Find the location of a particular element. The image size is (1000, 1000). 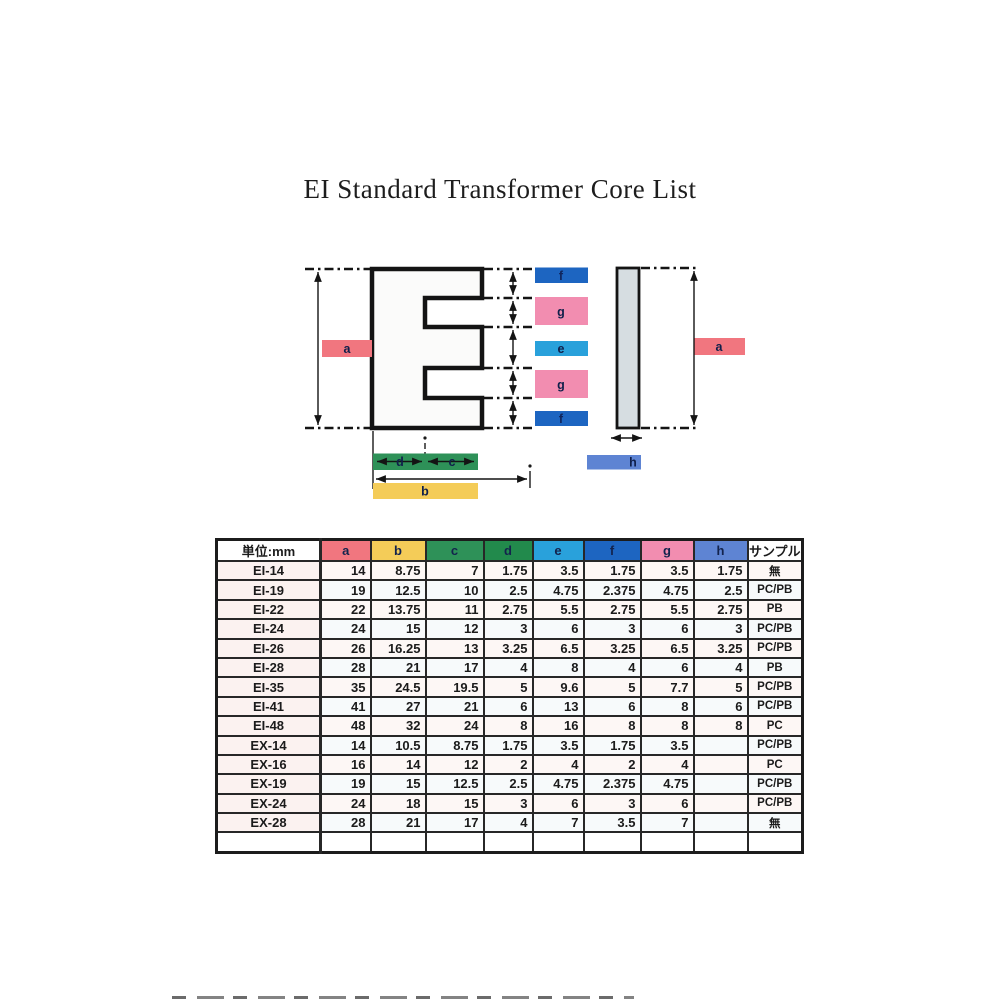

core-type-cell: EX-24 is located at coordinates (268, 803).